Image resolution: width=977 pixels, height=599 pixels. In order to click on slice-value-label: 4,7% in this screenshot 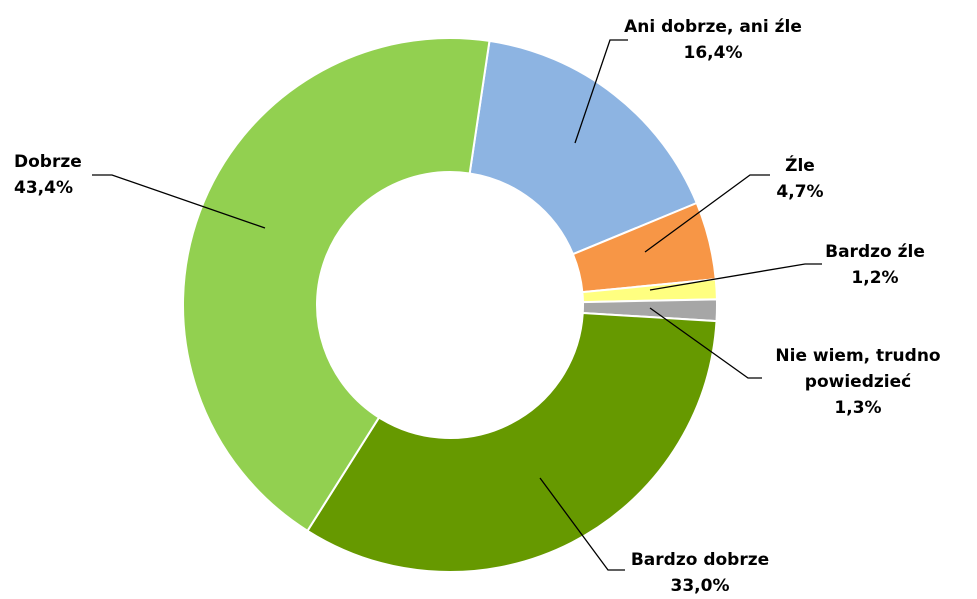, I will do `click(800, 192)`.